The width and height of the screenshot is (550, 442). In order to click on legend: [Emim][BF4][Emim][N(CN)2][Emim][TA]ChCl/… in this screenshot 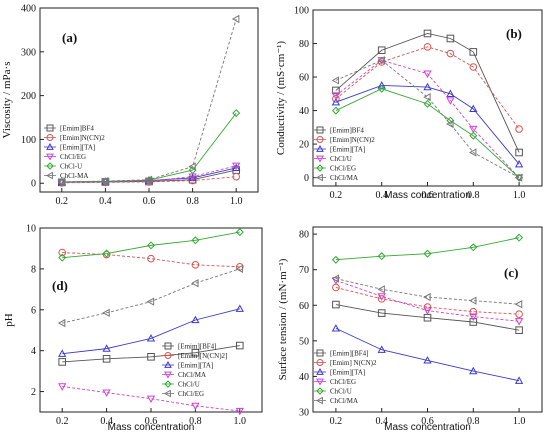, I will do `click(194, 370)`.